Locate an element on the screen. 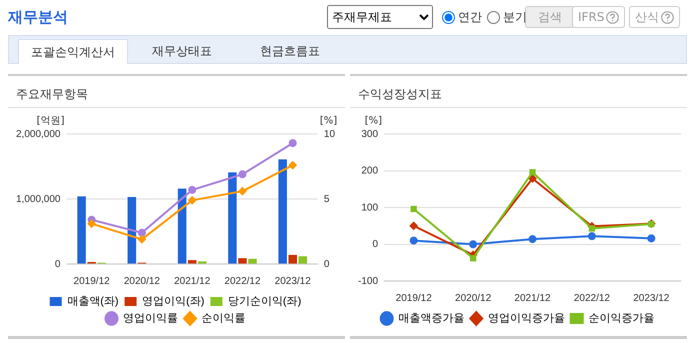 This screenshot has width=693, height=343. text: 포괄손익계산서 is located at coordinates (73, 51).